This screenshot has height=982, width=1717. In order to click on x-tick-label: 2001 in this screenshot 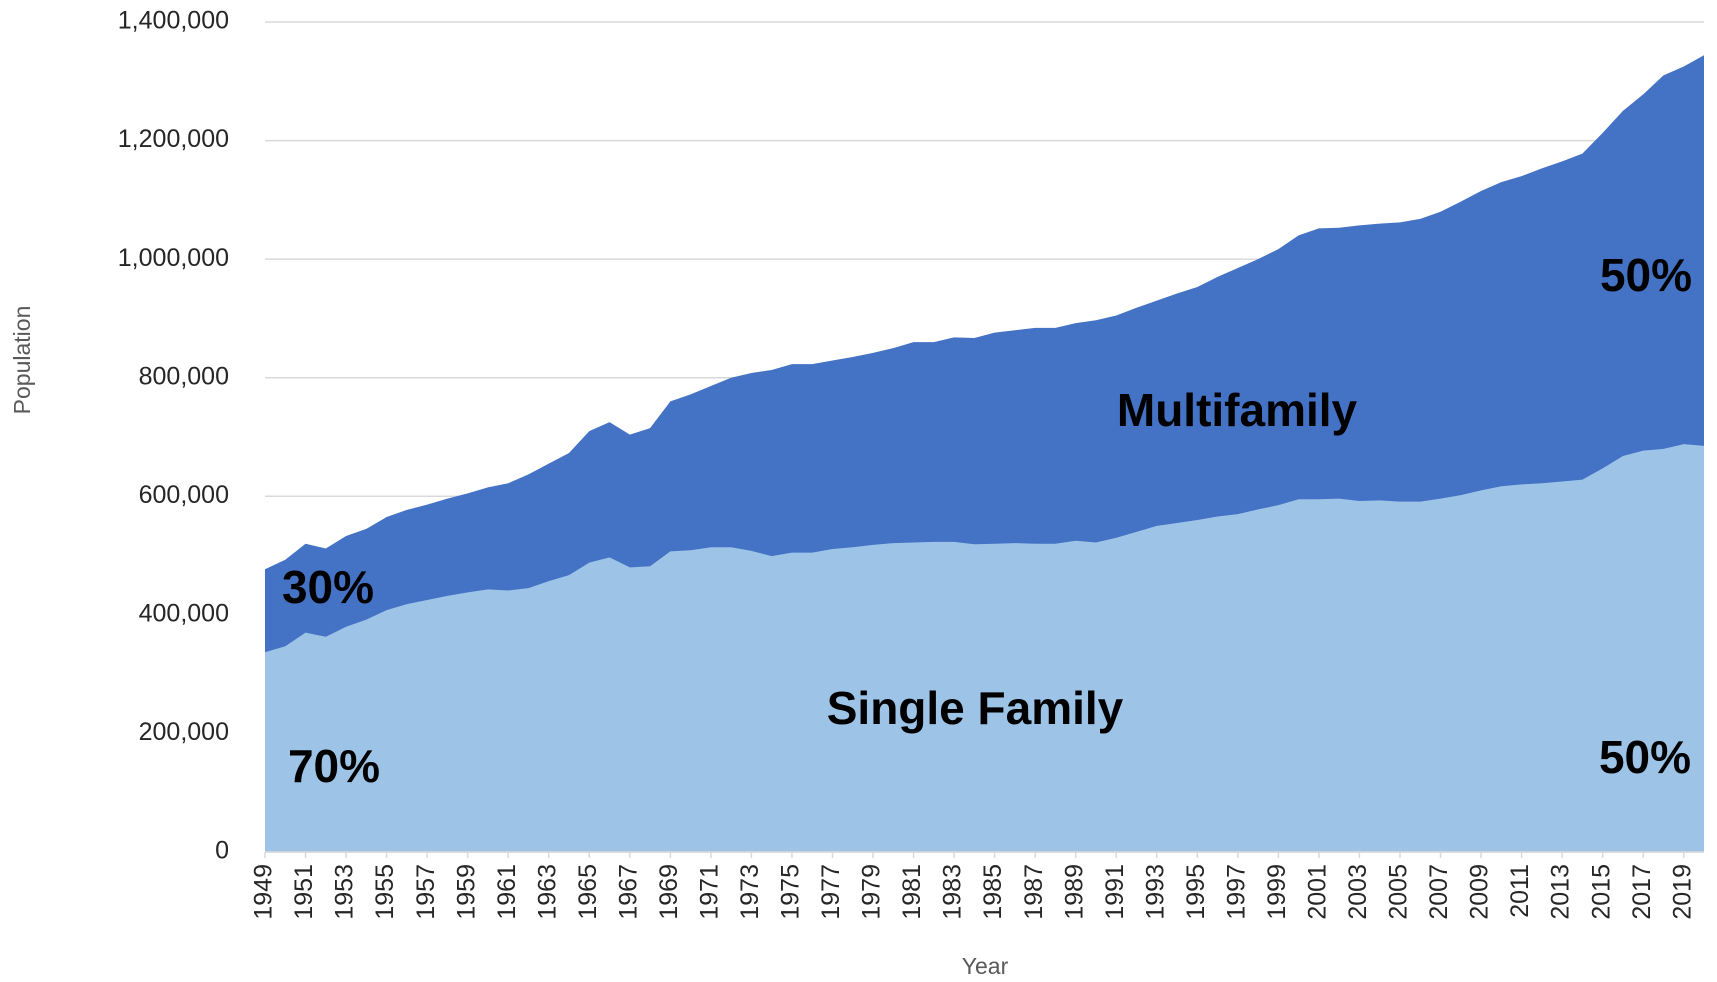, I will do `click(1318, 892)`.